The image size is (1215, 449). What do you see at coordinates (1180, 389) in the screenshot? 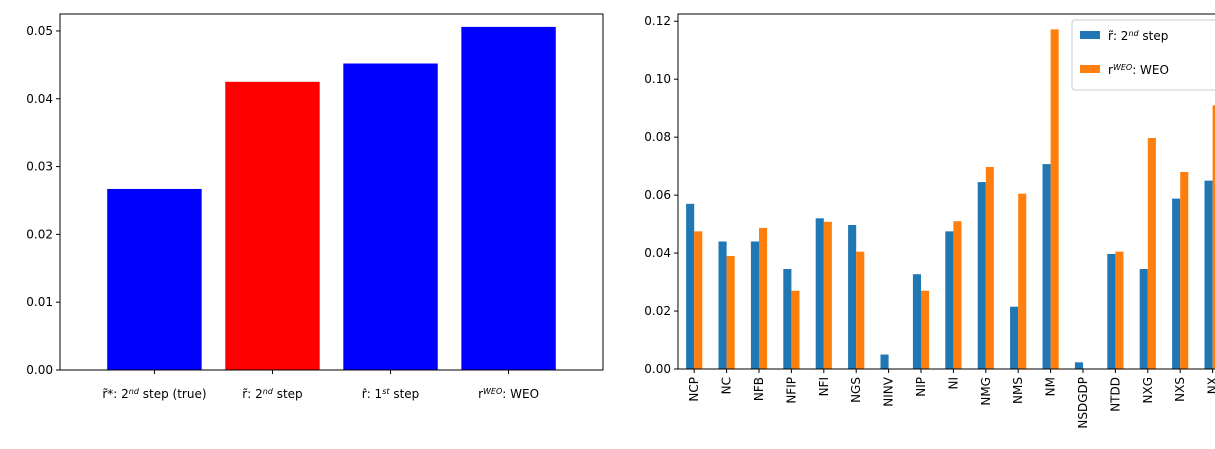
I see `x-tick-label: NXS` at bounding box center [1180, 389].